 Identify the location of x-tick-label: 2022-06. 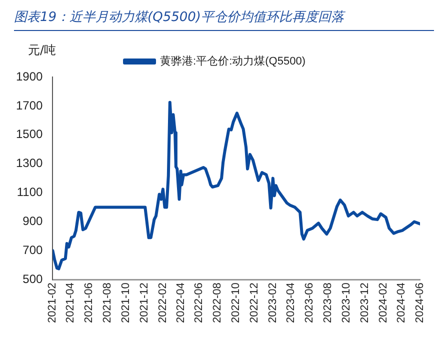
(199, 303).